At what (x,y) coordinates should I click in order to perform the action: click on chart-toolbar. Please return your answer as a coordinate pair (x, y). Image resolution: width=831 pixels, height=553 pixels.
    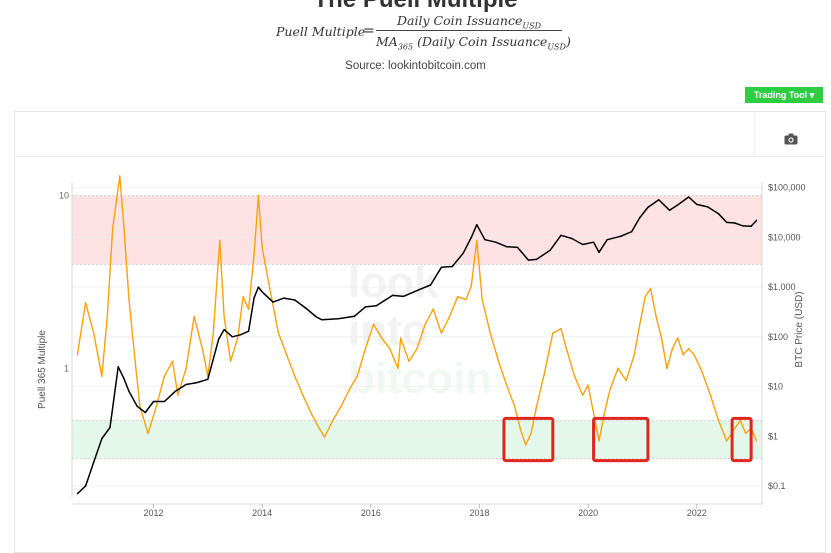
    Looking at the image, I should click on (420, 134).